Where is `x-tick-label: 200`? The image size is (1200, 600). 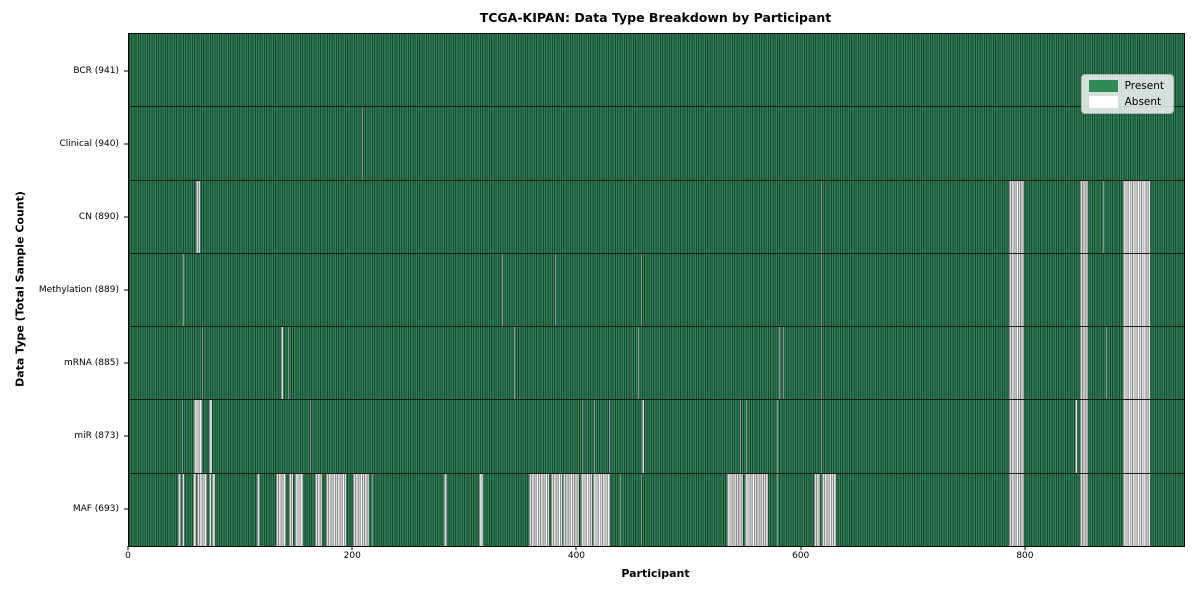
x-tick-label: 200 is located at coordinates (352, 556).